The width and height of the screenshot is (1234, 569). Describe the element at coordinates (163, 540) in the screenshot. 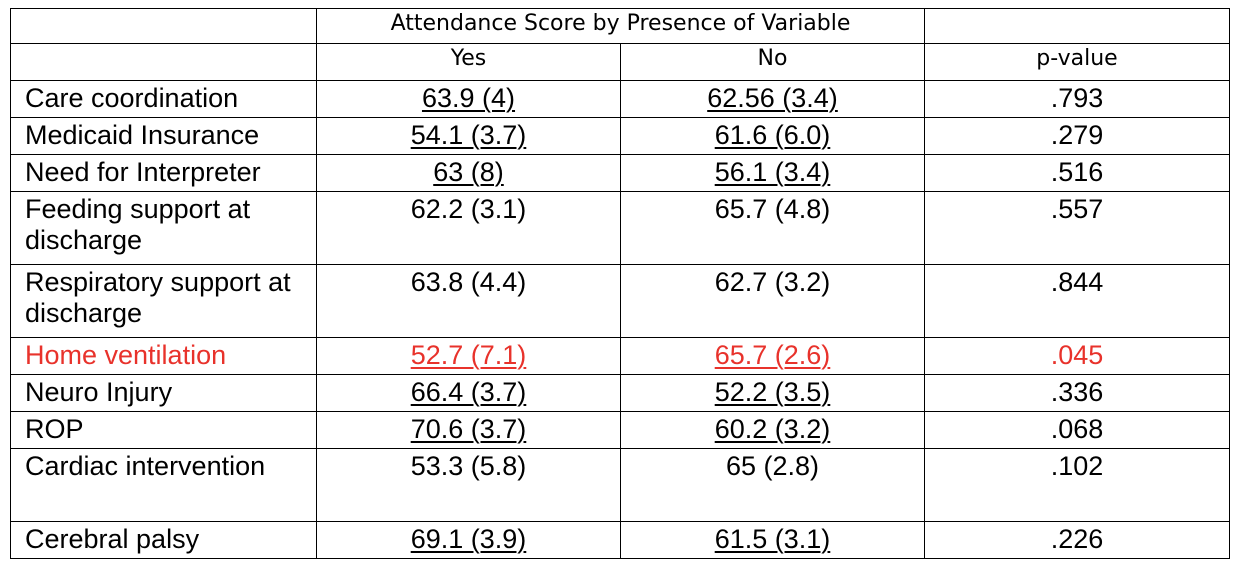

I see `row-label: Cerebral palsy` at that location.